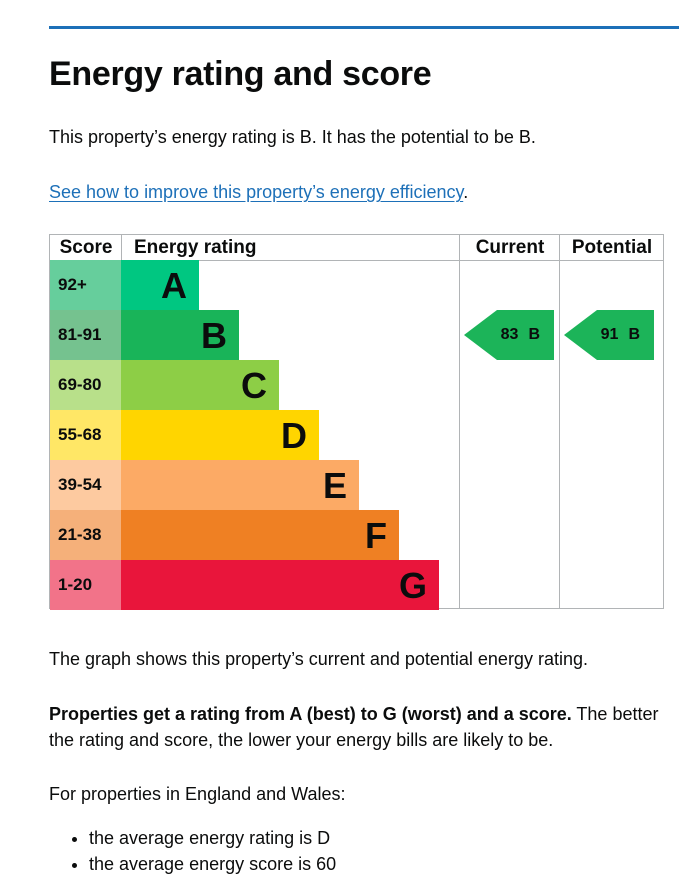 The image size is (700, 889). I want to click on band-score-range: 1-20, so click(85, 585).